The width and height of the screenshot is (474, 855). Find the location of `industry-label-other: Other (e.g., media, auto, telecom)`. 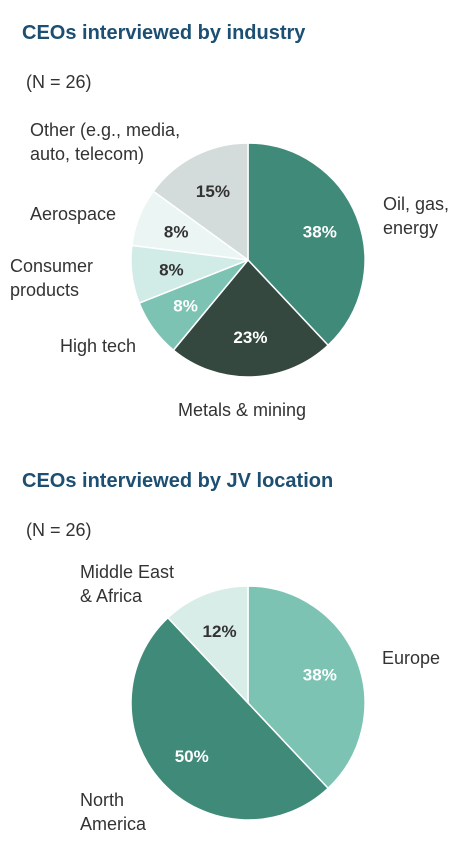

industry-label-other: Other (e.g., media, auto, telecom) is located at coordinates (105, 142).